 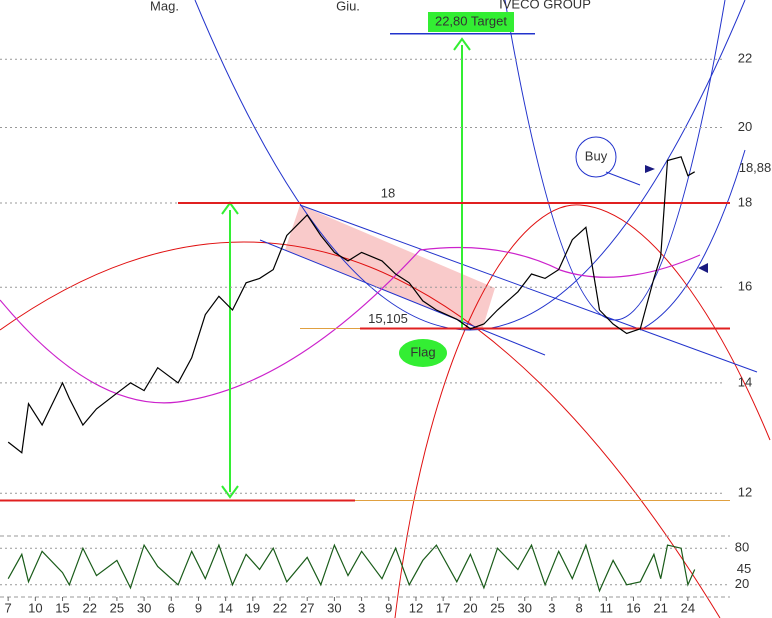 What do you see at coordinates (348, 6) in the screenshot?
I see `month-label: Giu.` at bounding box center [348, 6].